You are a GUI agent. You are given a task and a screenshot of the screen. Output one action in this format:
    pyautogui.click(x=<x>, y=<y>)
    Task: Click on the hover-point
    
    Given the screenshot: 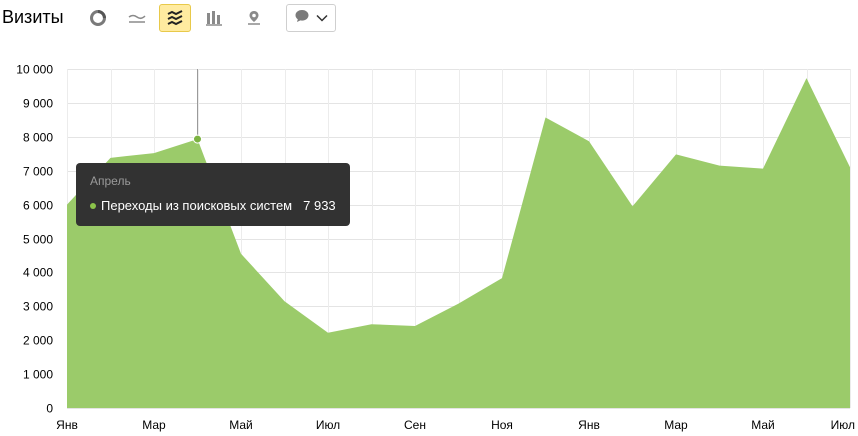 What is the action you would take?
    pyautogui.click(x=197, y=139)
    